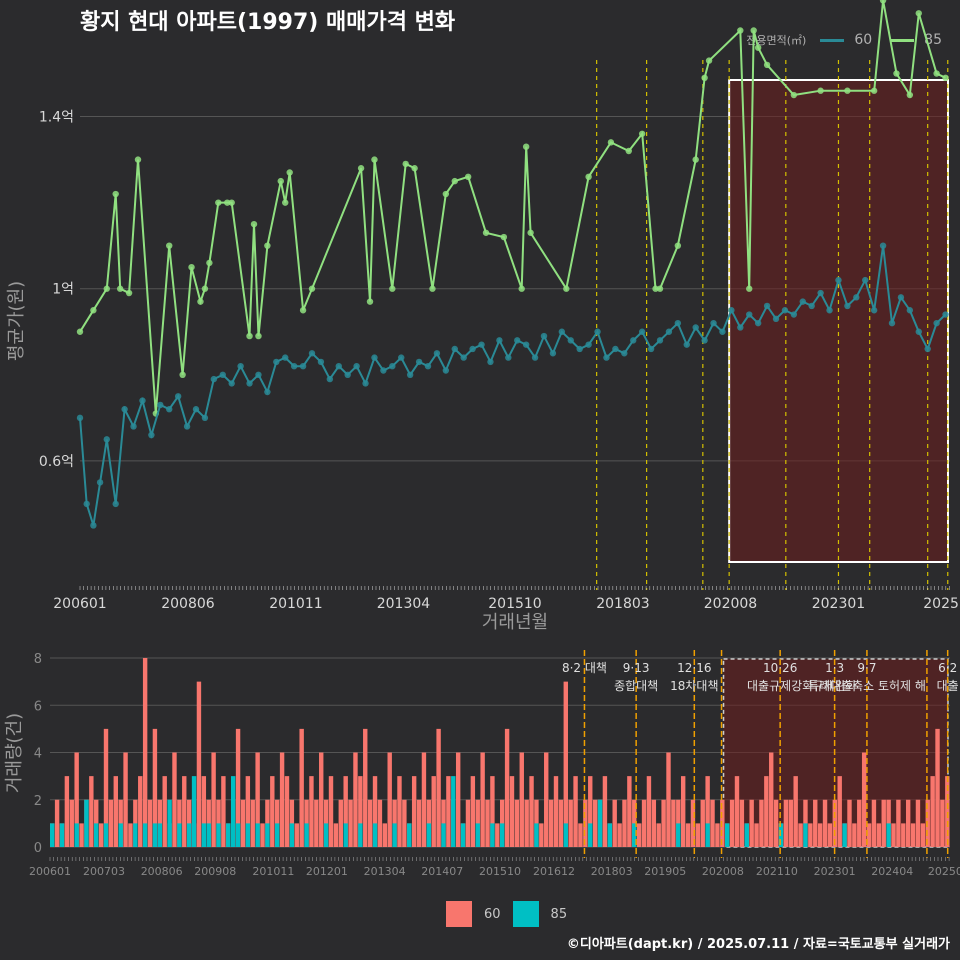 The height and width of the screenshot is (960, 960). What do you see at coordinates (948, 686) in the screenshot?
I see `policy-label: 대출` at bounding box center [948, 686].